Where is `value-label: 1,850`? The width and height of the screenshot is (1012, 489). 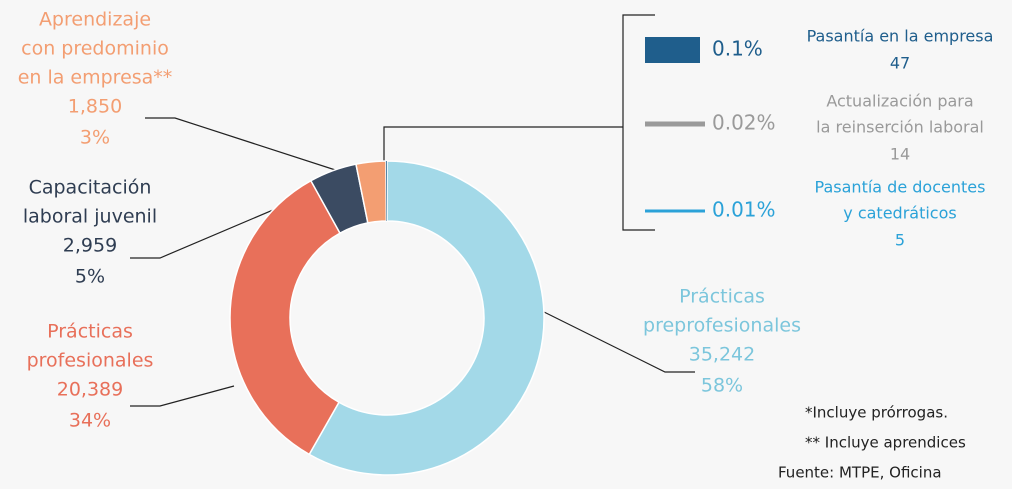
value-label: 1,850 is located at coordinates (95, 107).